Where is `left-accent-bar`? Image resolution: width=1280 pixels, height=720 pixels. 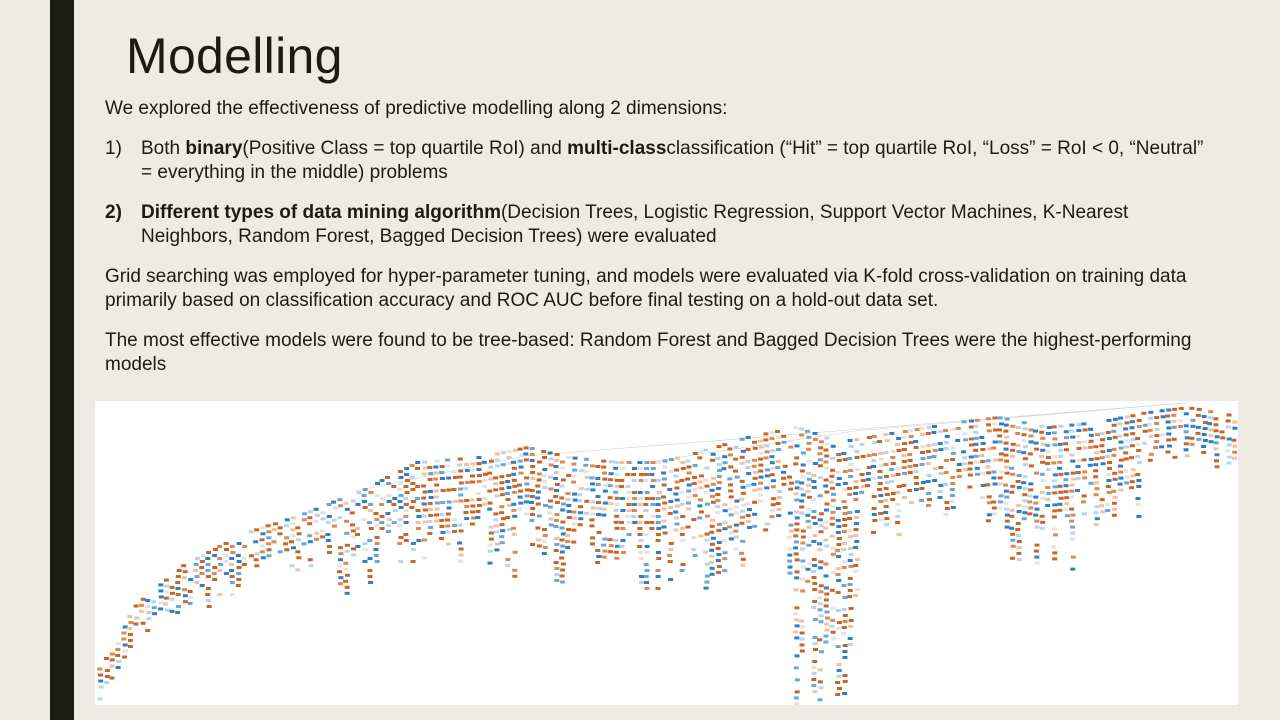 left-accent-bar is located at coordinates (62, 360).